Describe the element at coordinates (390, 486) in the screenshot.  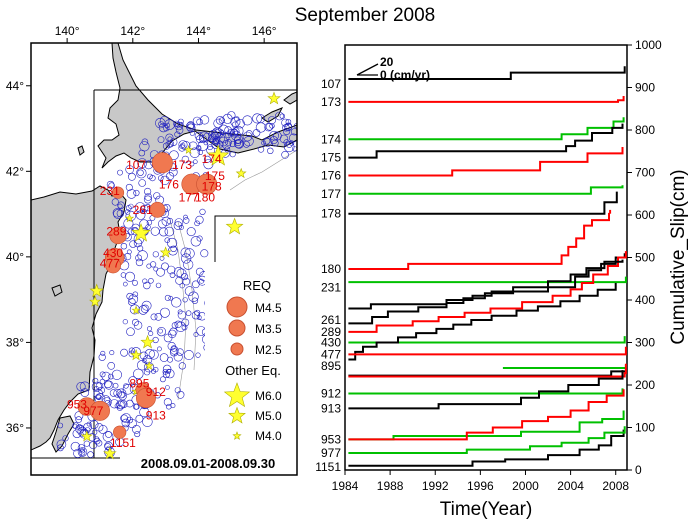
I see `x-tick-label: 1988` at that location.